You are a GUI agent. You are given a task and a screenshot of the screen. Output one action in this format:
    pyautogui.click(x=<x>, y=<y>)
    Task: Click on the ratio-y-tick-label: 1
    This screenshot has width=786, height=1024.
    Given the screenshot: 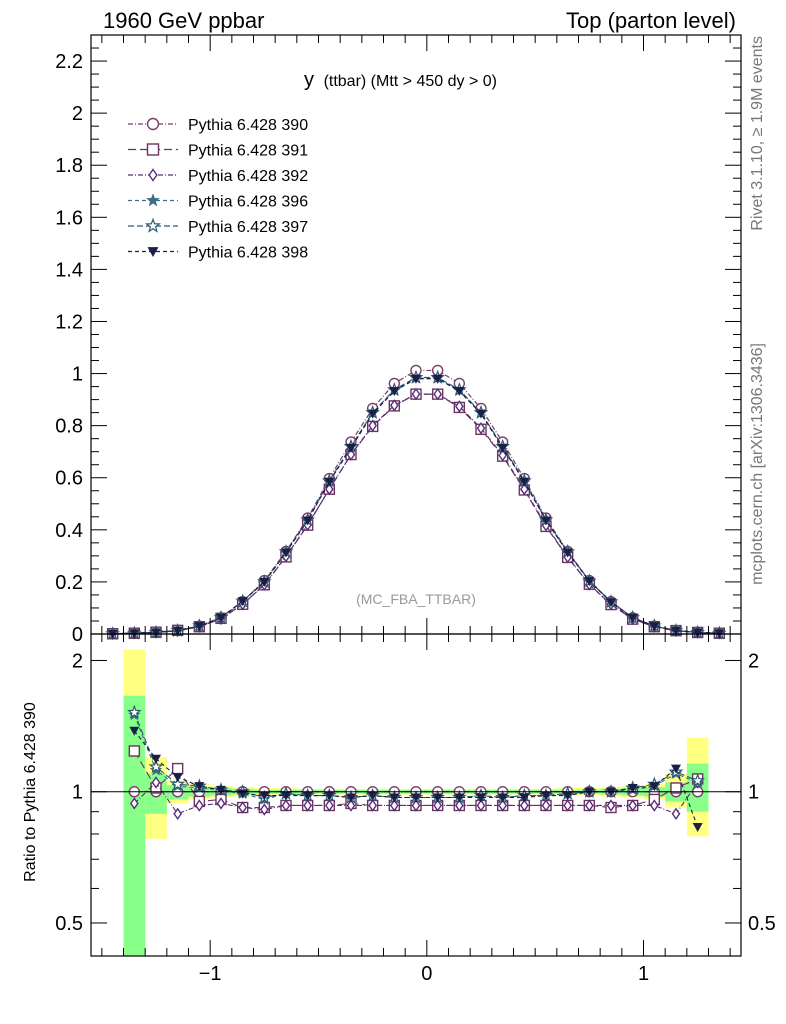 What is the action you would take?
    pyautogui.click(x=77, y=793)
    